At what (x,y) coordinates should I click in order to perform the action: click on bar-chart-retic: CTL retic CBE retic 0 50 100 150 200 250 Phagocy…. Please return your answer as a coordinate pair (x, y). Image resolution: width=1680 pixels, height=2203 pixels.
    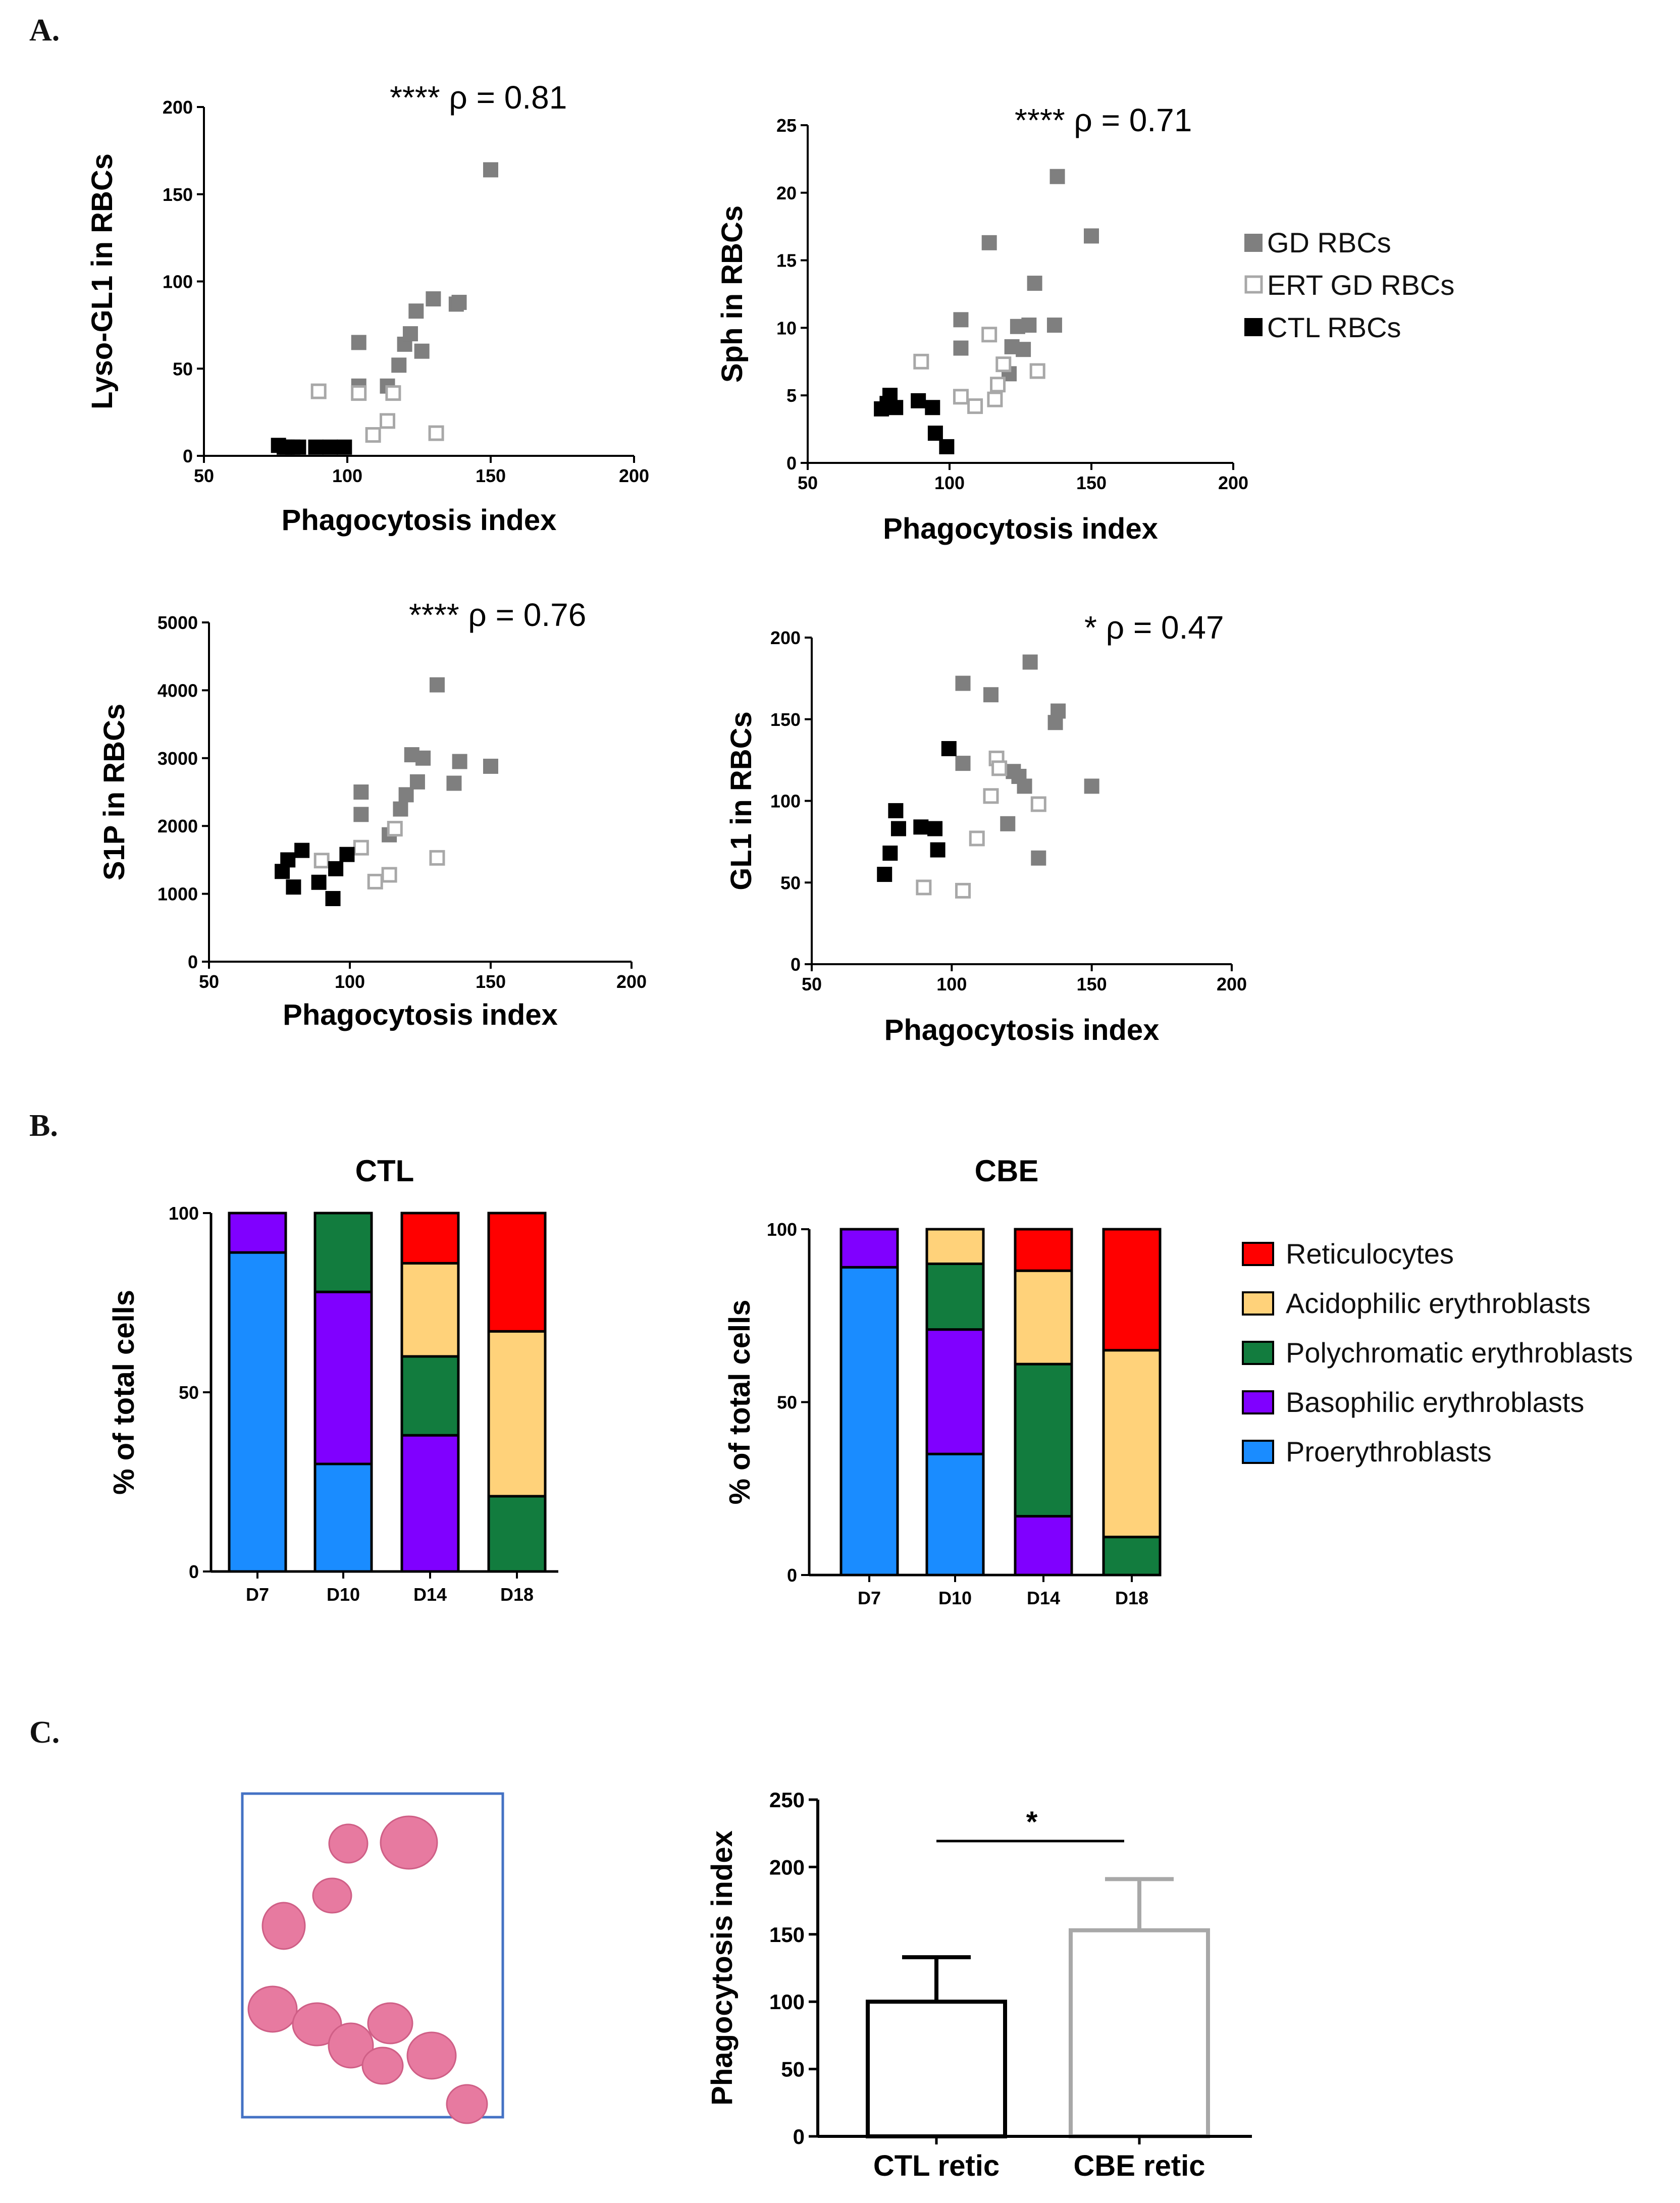
    Looking at the image, I should click on (979, 1985).